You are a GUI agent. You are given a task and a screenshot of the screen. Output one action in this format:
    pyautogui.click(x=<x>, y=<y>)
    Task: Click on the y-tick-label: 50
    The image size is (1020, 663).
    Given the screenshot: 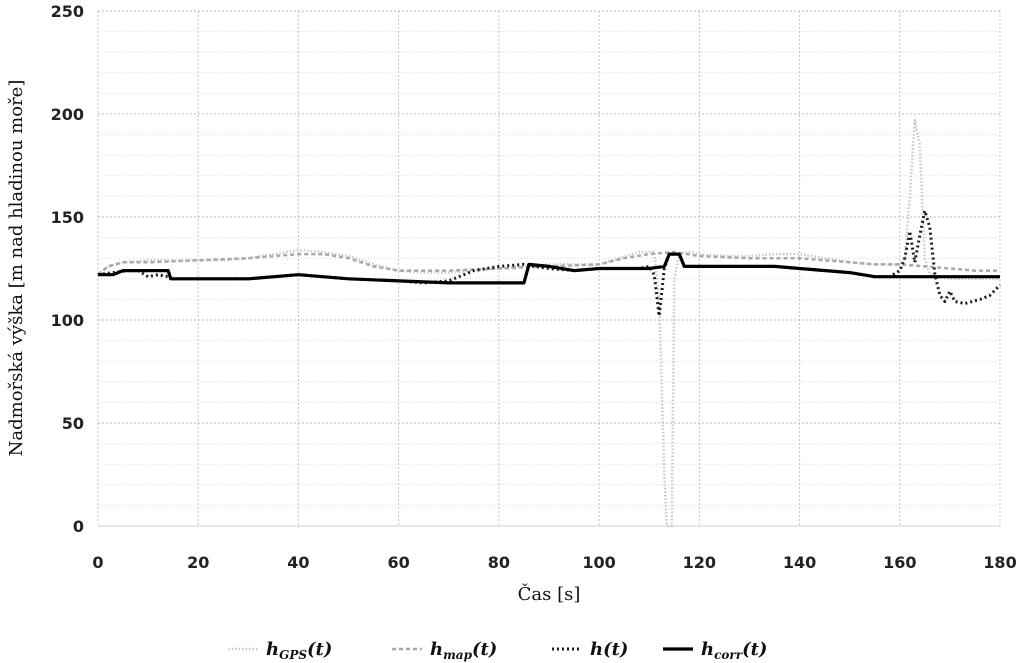 What is the action you would take?
    pyautogui.click(x=73, y=423)
    